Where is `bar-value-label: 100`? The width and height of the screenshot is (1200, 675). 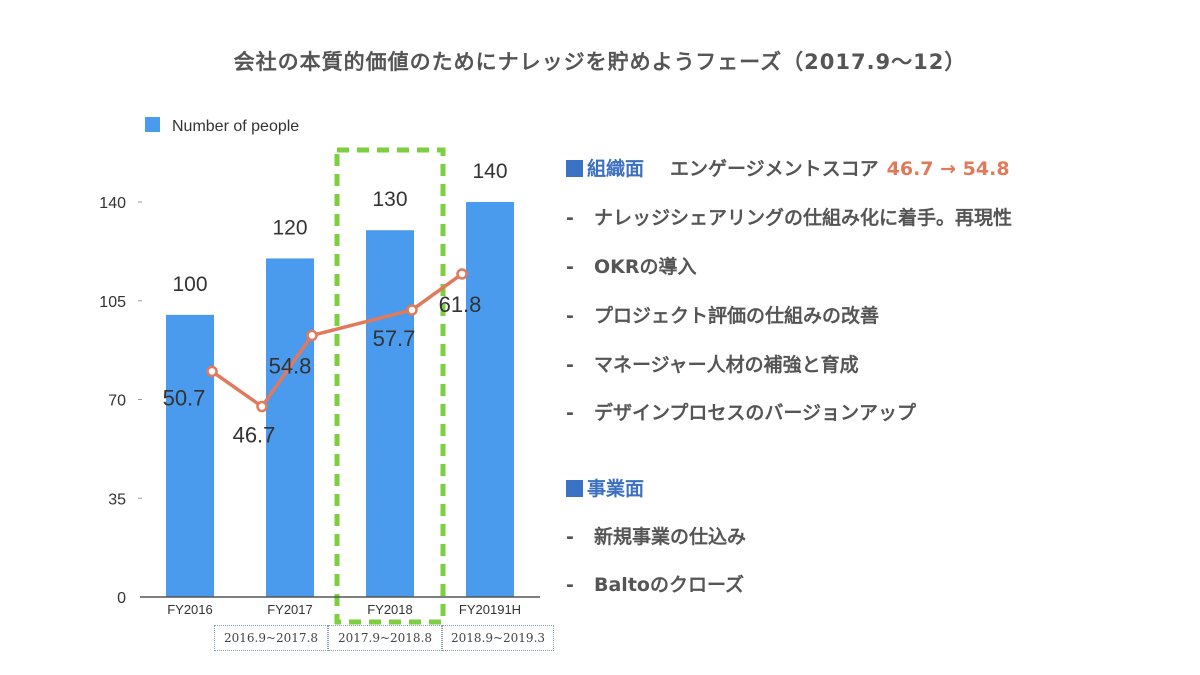
bar-value-label: 100 is located at coordinates (189, 284).